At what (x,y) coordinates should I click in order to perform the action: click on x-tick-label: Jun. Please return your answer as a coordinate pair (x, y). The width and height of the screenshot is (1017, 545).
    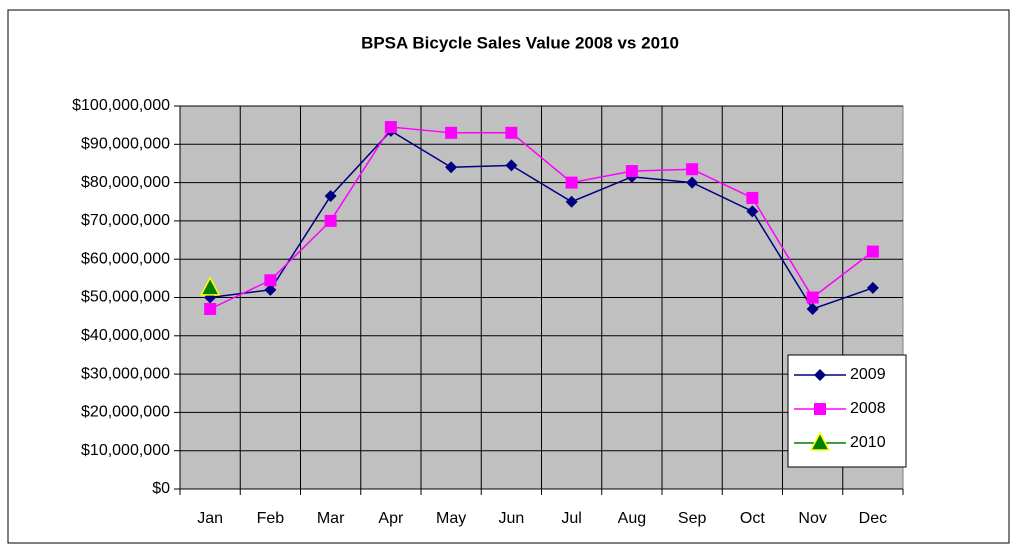
    Looking at the image, I should click on (511, 518).